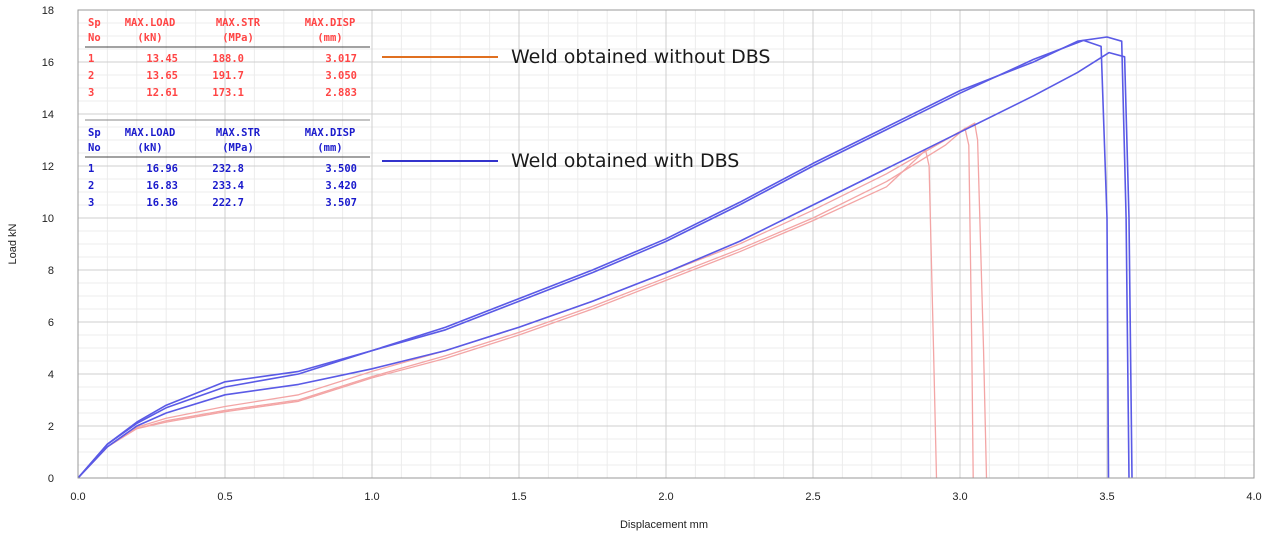 Image resolution: width=1268 pixels, height=540 pixels. Describe the element at coordinates (341, 186) in the screenshot. I see `table-cell: 3.420` at that location.